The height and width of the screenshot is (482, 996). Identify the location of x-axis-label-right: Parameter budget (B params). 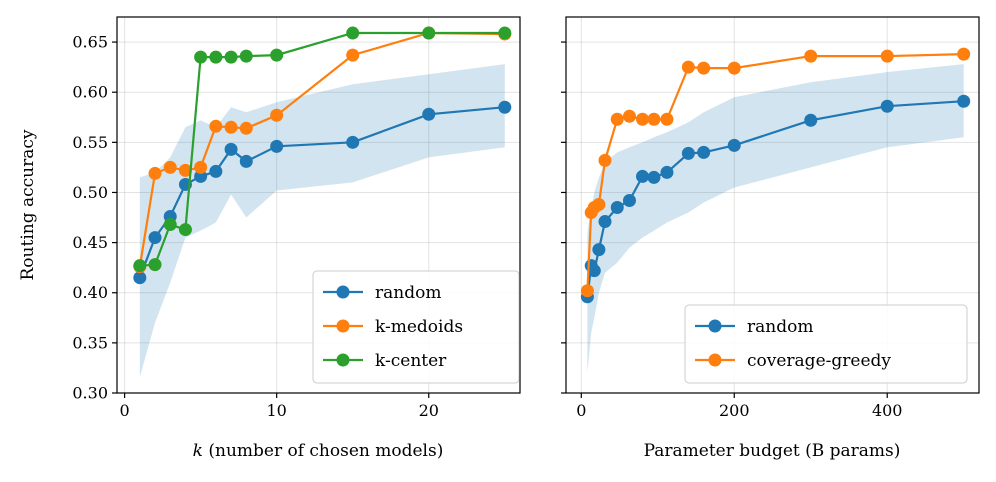
(772, 451).